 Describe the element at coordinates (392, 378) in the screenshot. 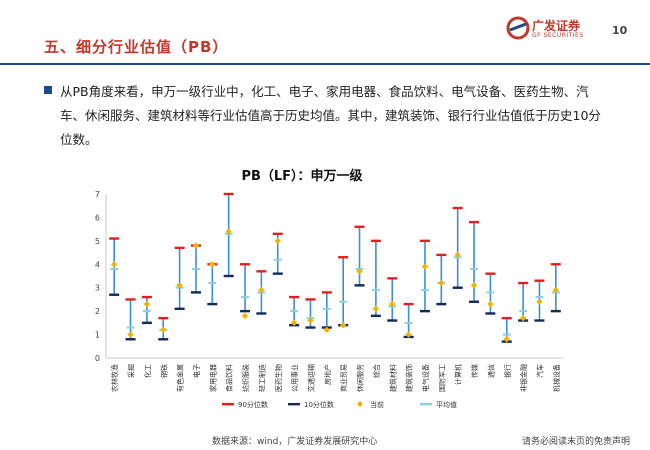

I see `category-label: 建筑材料` at that location.